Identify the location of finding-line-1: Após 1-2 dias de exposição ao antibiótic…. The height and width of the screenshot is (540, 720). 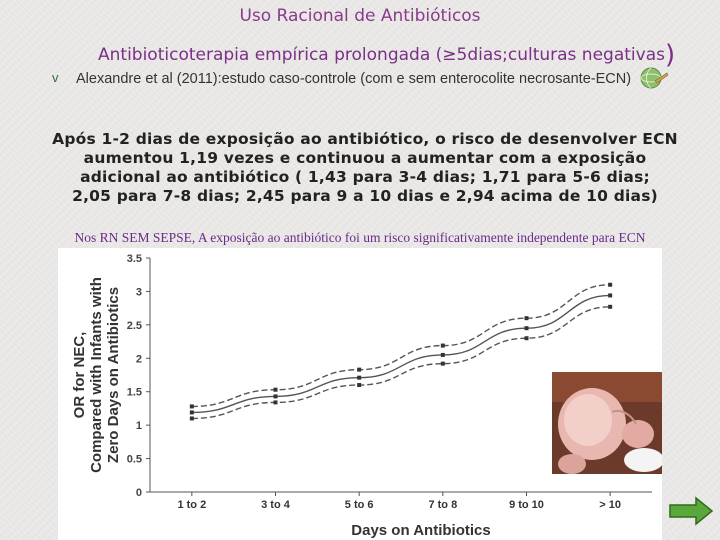
(365, 139).